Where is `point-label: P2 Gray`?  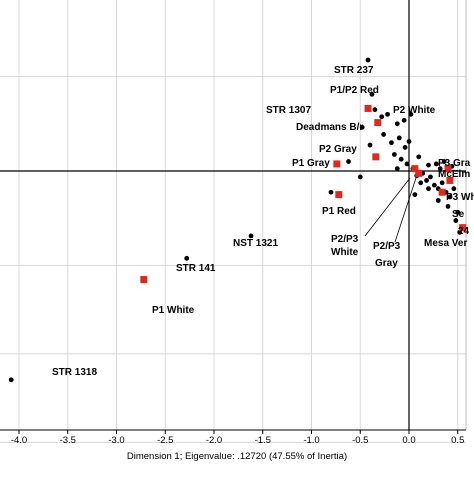
point-label: P2 Gray is located at coordinates (338, 149).